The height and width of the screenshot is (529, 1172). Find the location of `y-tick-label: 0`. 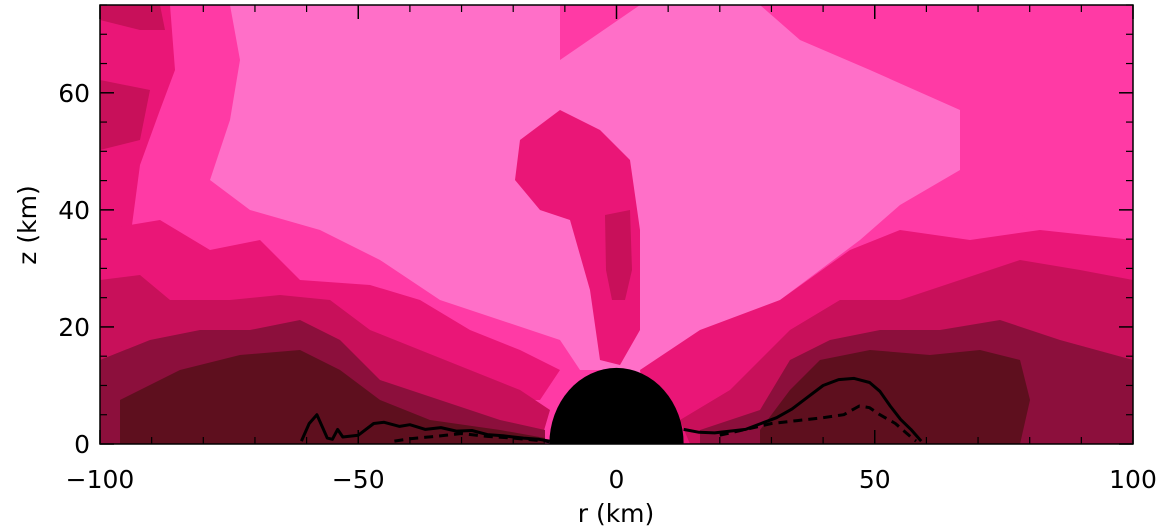

y-tick-label: 0 is located at coordinates (82, 444).